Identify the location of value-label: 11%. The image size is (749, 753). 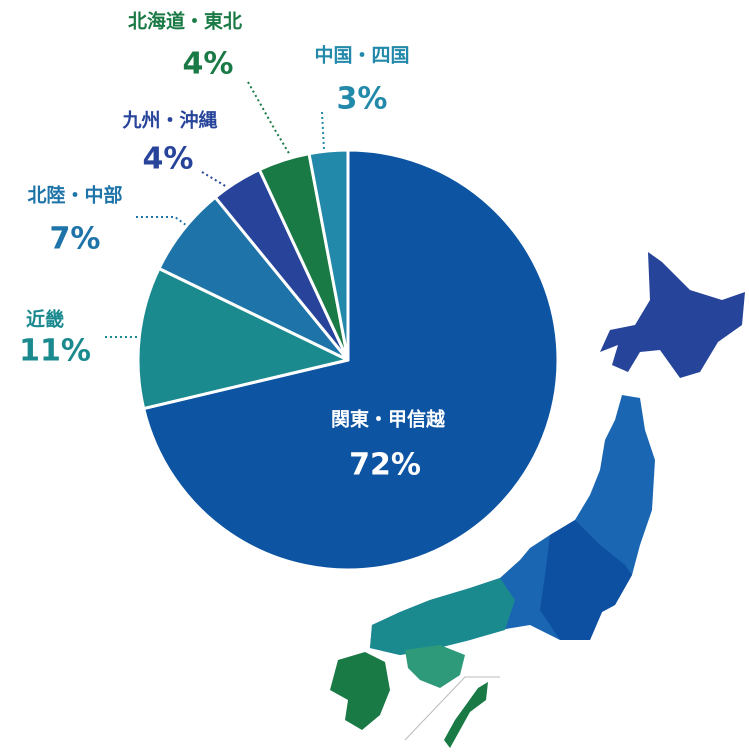
(55, 351).